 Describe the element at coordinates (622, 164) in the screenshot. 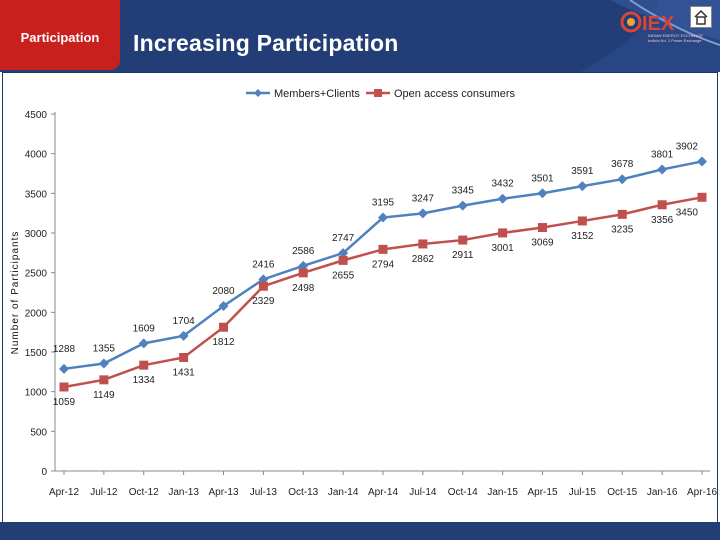

I see `data-label: 3678` at that location.